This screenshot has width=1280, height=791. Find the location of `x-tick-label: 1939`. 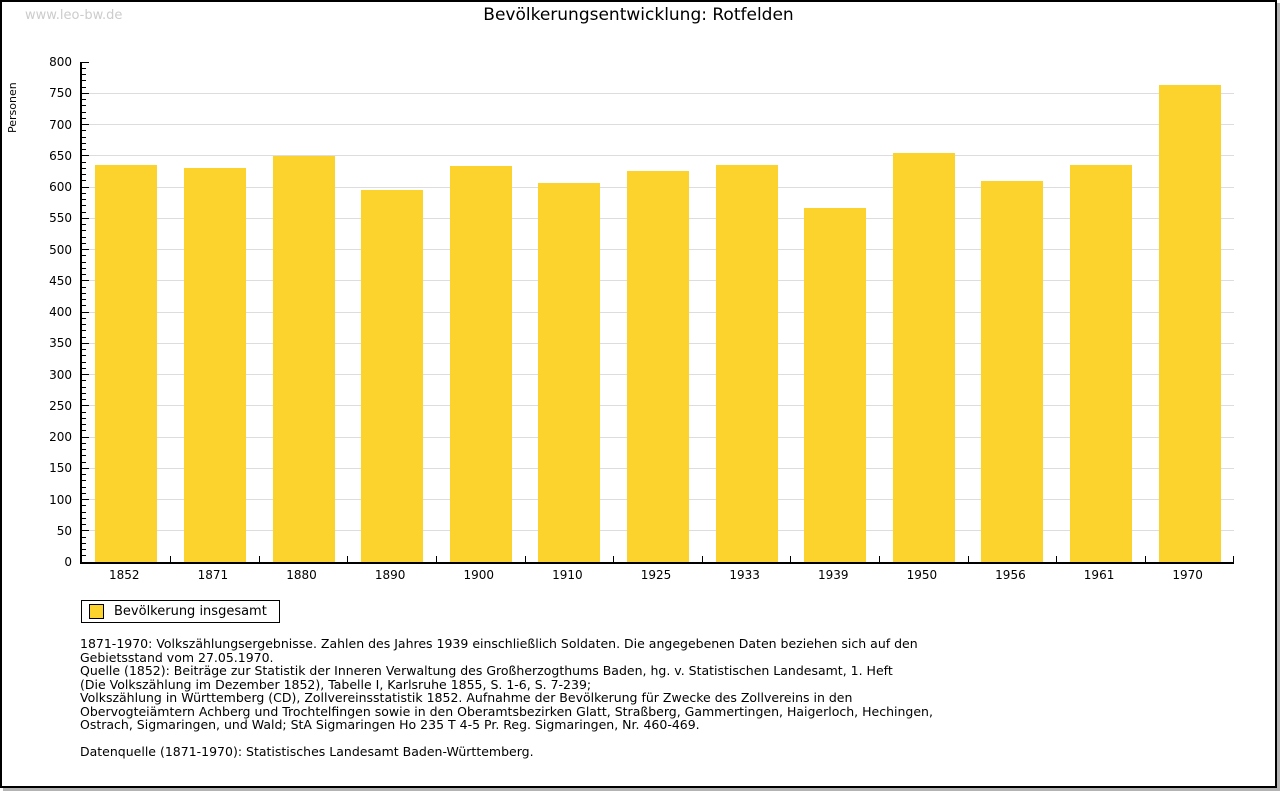

x-tick-label: 1939 is located at coordinates (833, 575).